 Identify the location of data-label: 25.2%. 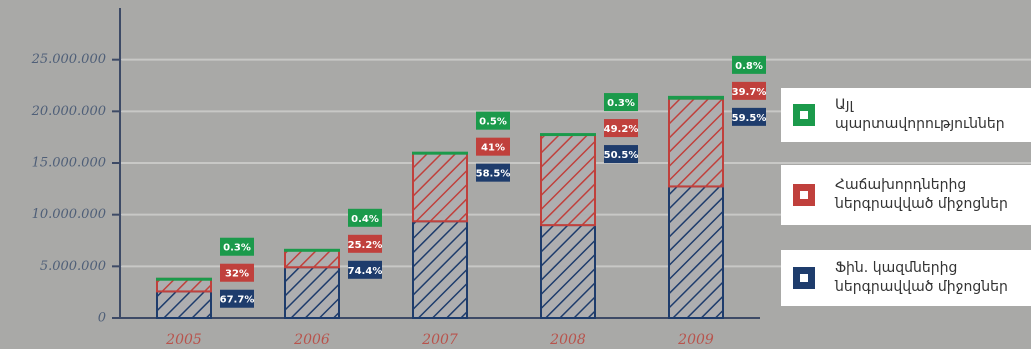
(365, 245).